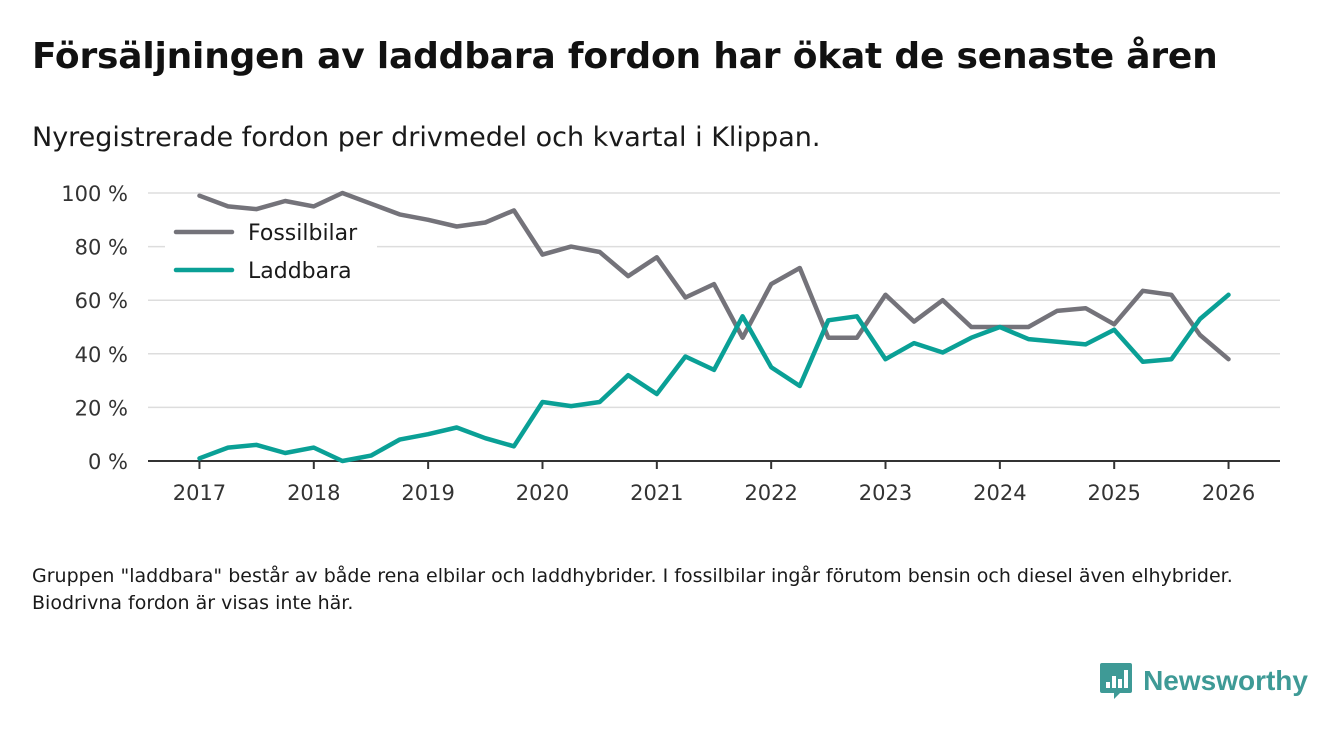 Image resolution: width=1340 pixels, height=733 pixels. I want to click on y-tick-label: 0 %, so click(108, 462).